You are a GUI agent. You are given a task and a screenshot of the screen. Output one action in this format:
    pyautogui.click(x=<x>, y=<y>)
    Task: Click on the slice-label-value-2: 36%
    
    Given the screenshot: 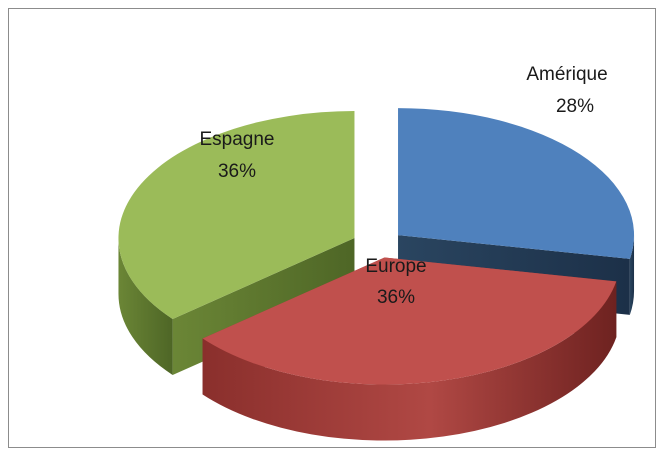 What is the action you would take?
    pyautogui.click(x=237, y=171)
    